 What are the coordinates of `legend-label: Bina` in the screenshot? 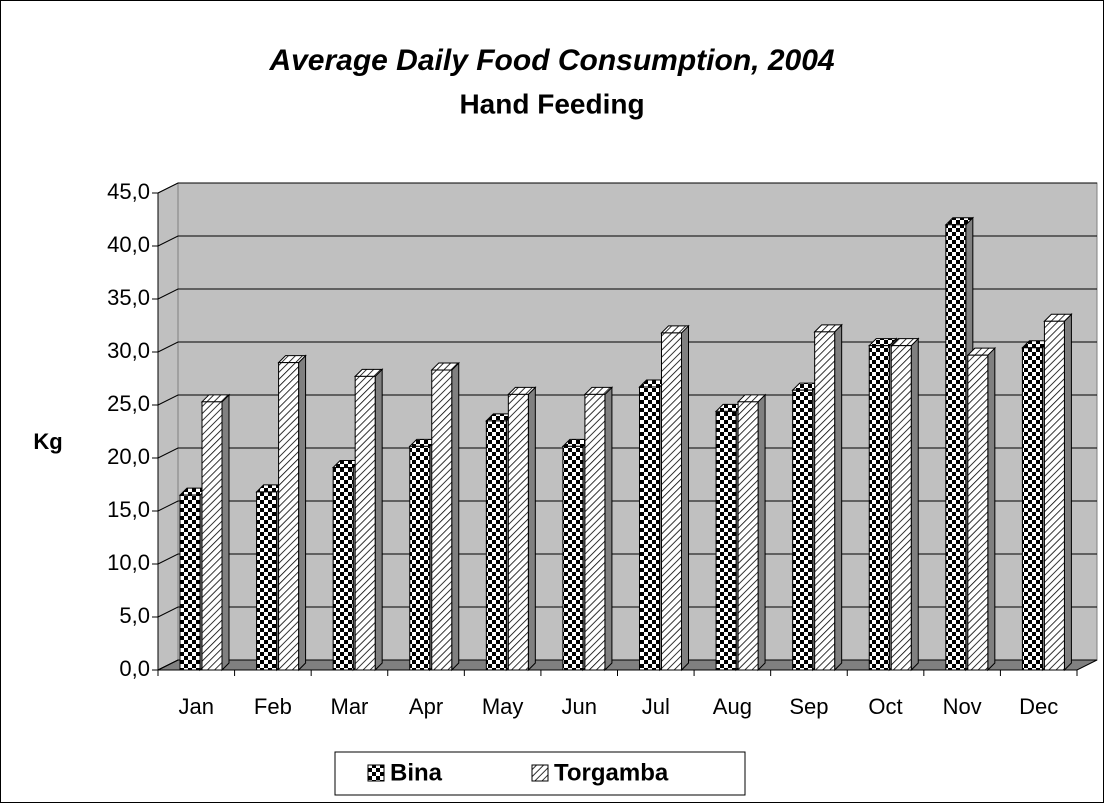 It's located at (416, 772).